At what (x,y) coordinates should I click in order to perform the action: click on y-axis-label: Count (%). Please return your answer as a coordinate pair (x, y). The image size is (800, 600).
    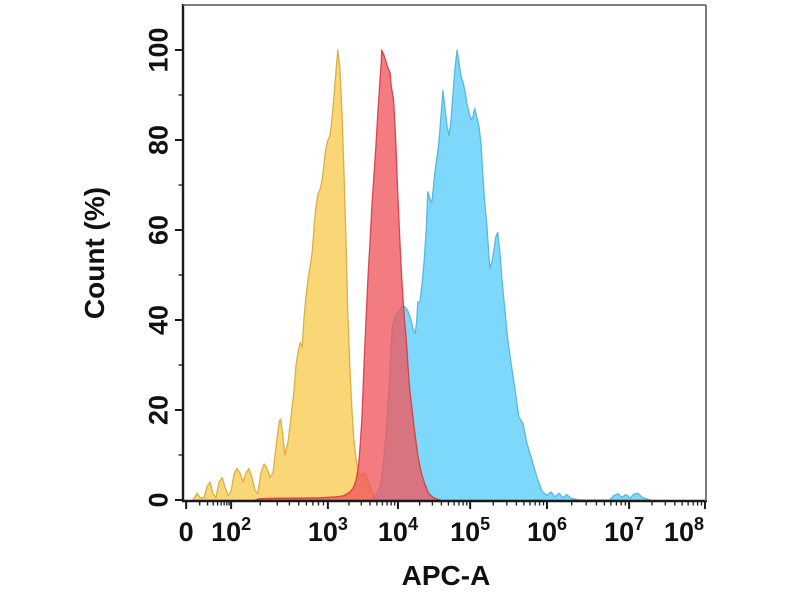
    Looking at the image, I should click on (94, 253).